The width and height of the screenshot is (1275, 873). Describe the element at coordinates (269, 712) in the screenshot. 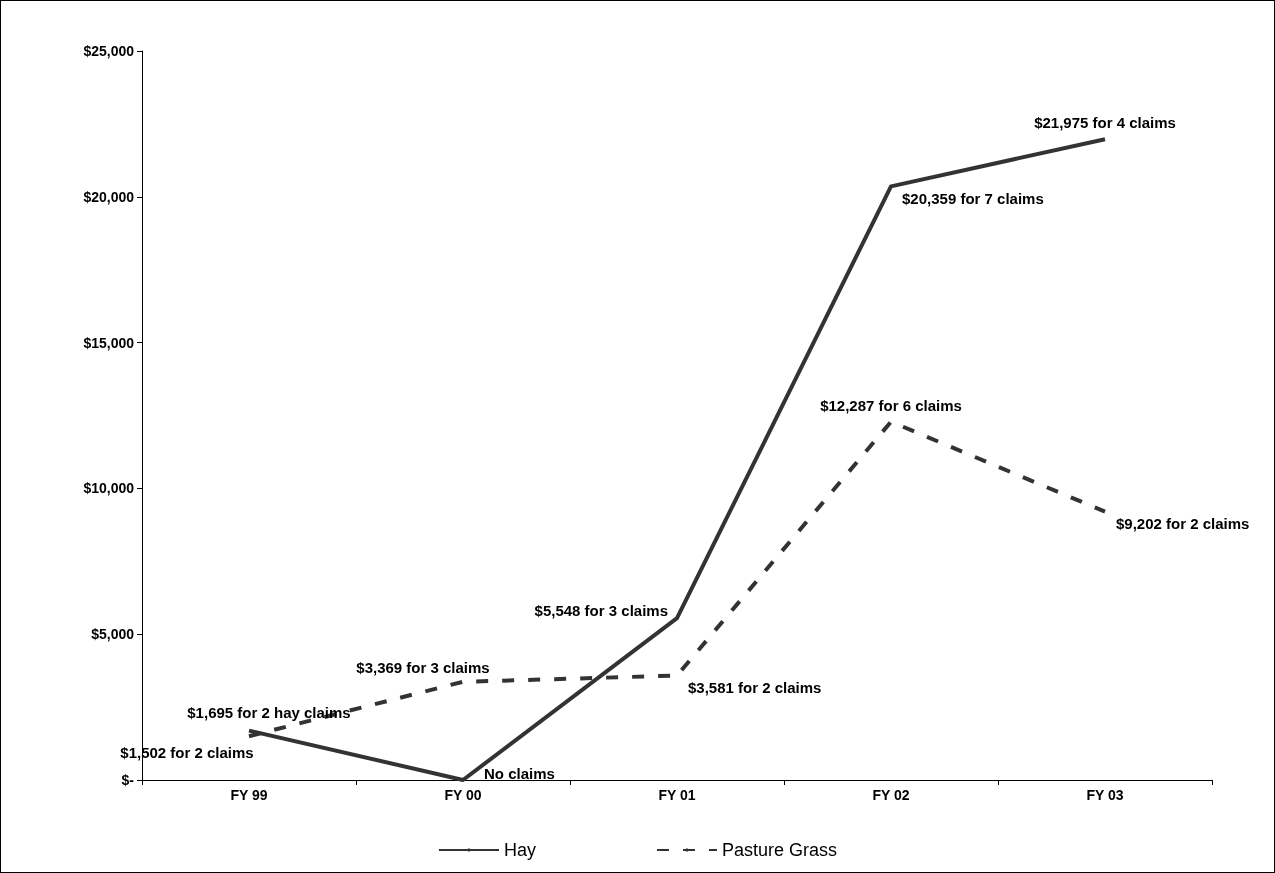

I see `data-label: $1,695 for 2 hay claims` at that location.